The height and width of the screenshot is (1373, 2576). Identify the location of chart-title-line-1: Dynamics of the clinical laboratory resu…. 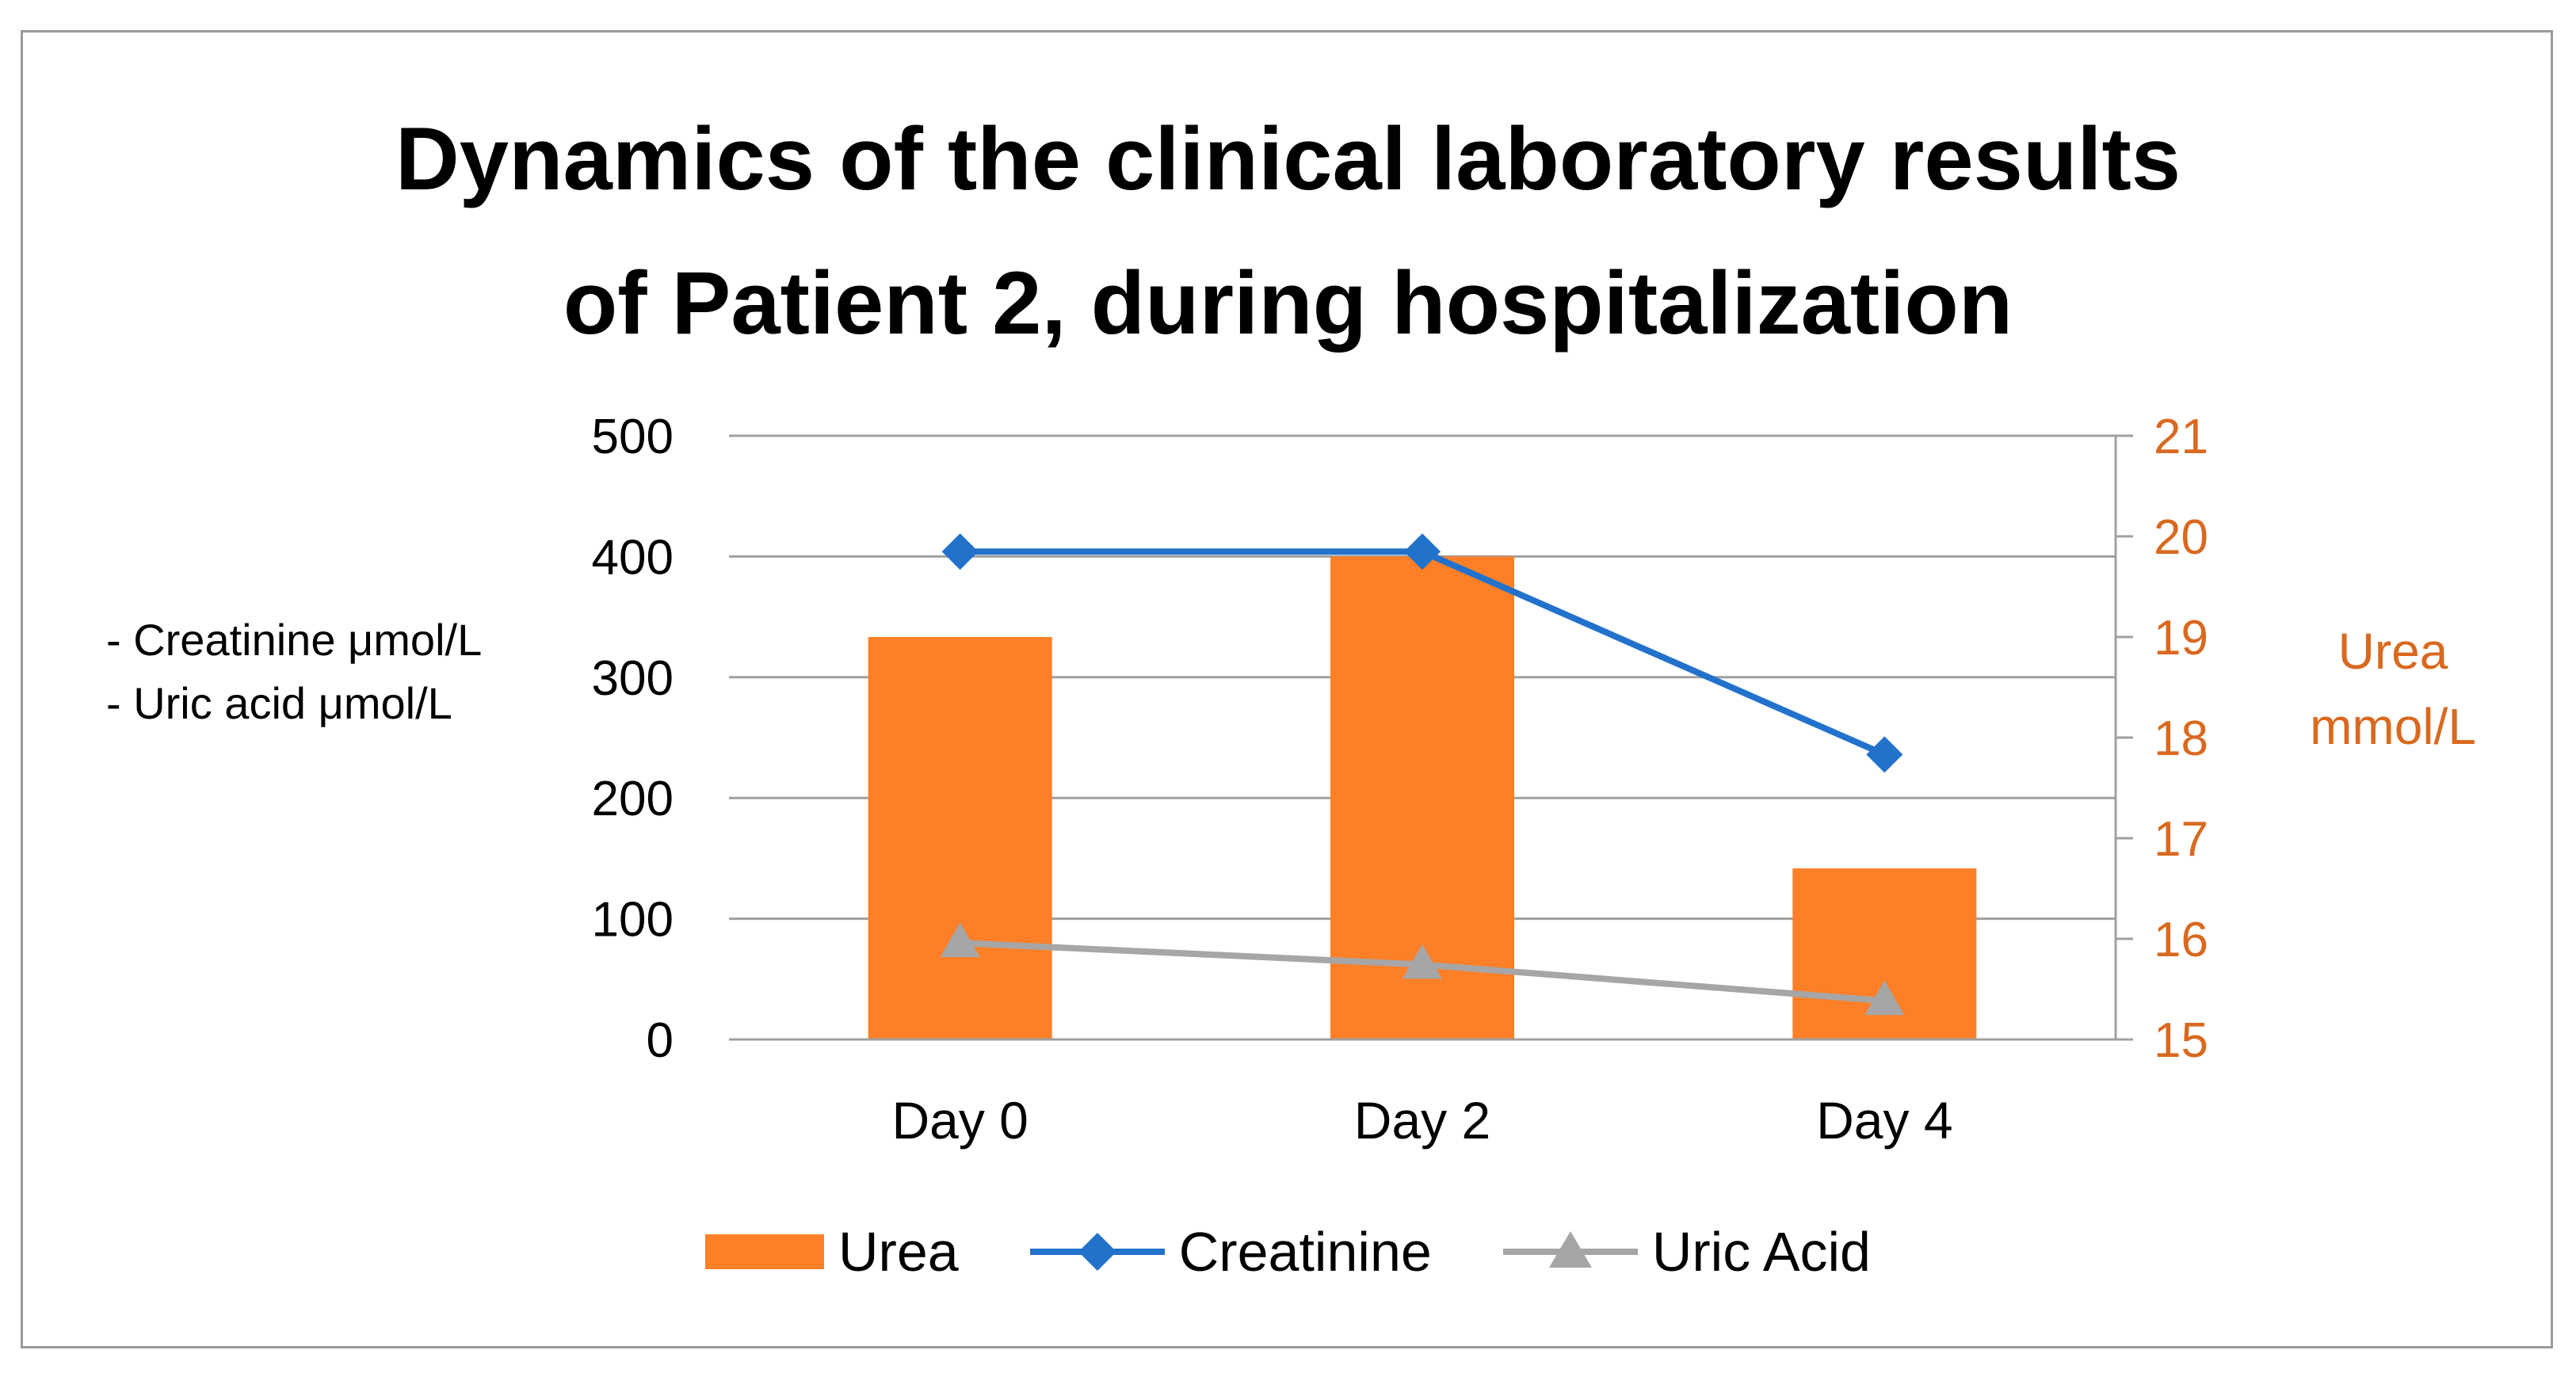
(1288, 158).